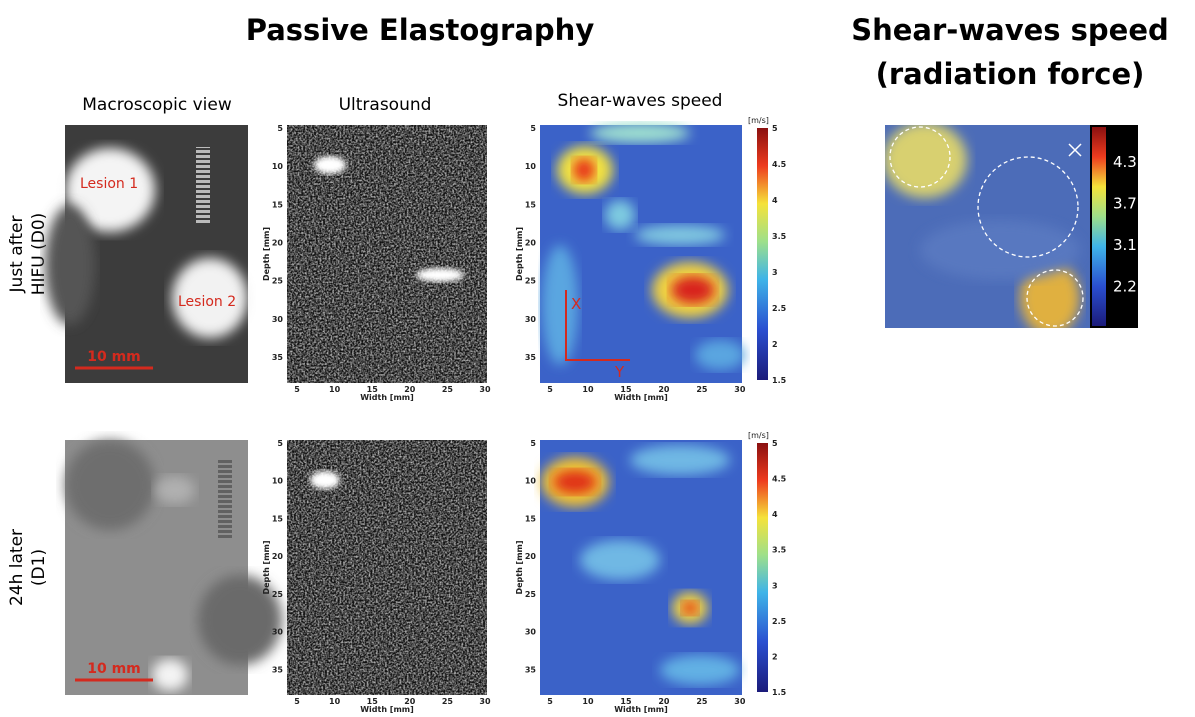 This screenshot has width=1195, height=717. I want to click on annotation: Y, so click(619, 372).